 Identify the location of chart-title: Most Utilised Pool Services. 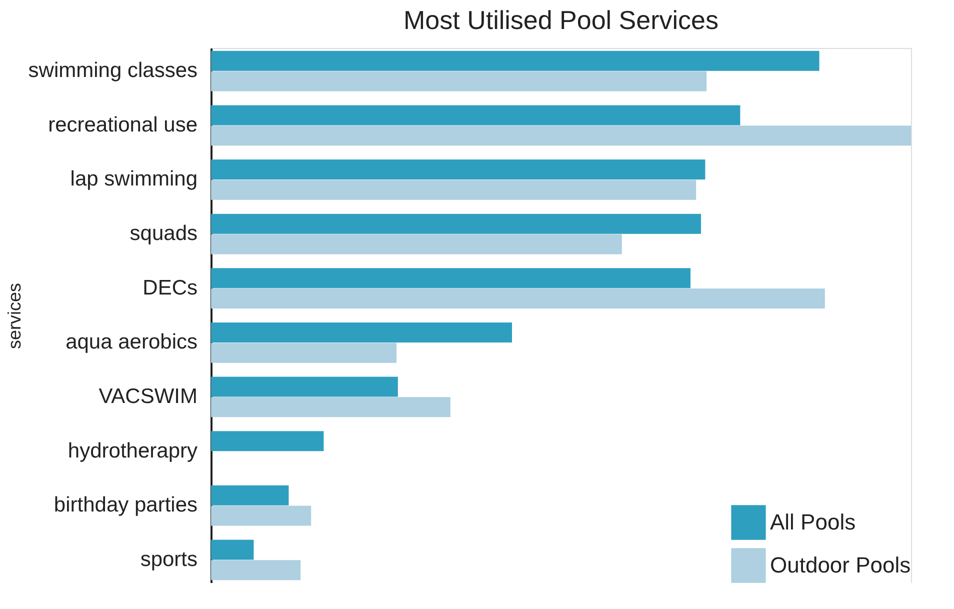
(561, 20).